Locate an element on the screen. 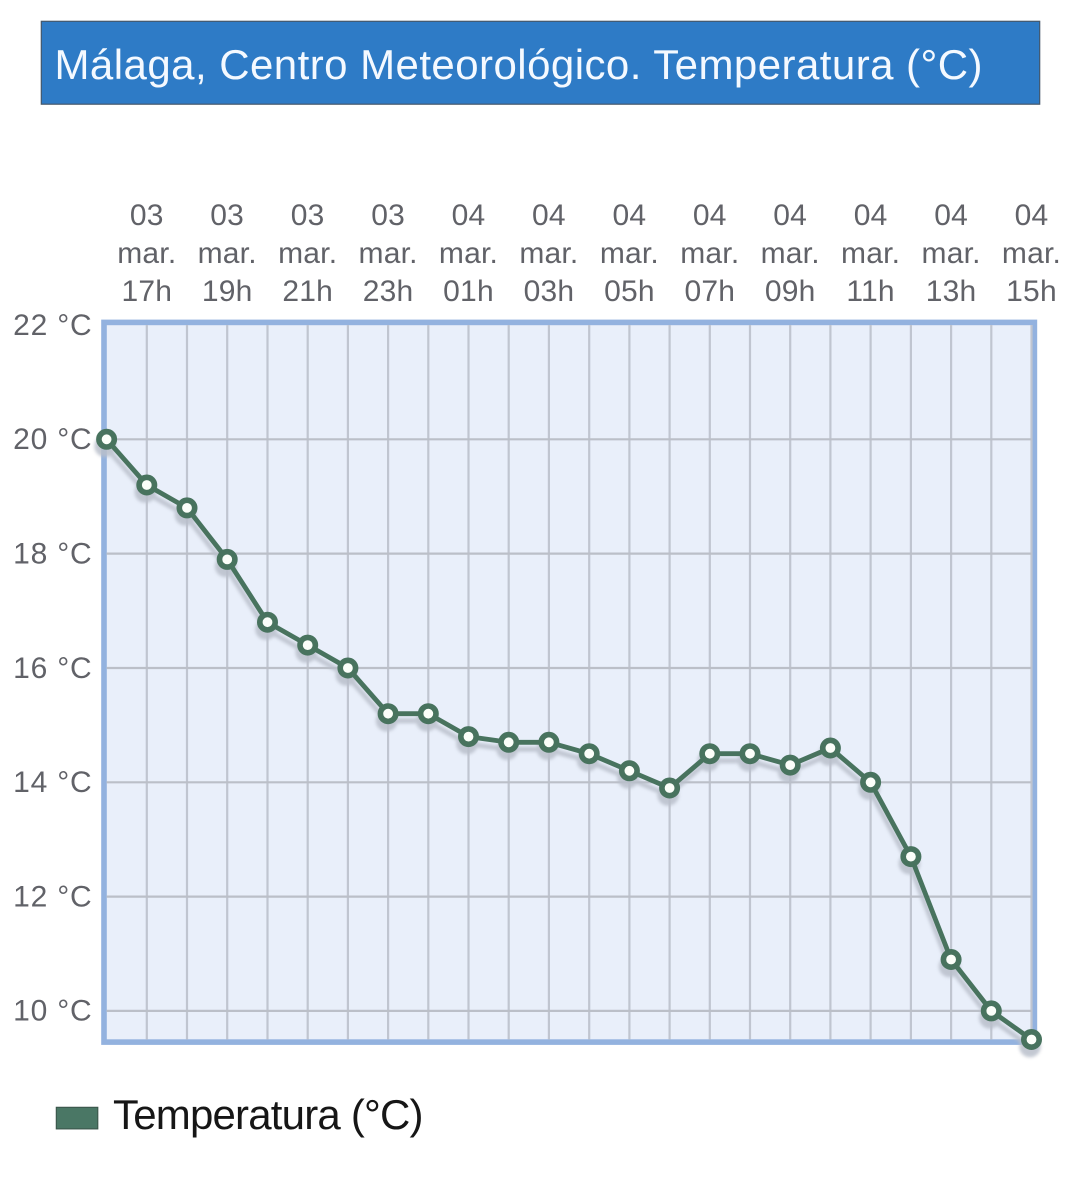 This screenshot has width=1080, height=1179. svg-text: 05h is located at coordinates (629, 291).